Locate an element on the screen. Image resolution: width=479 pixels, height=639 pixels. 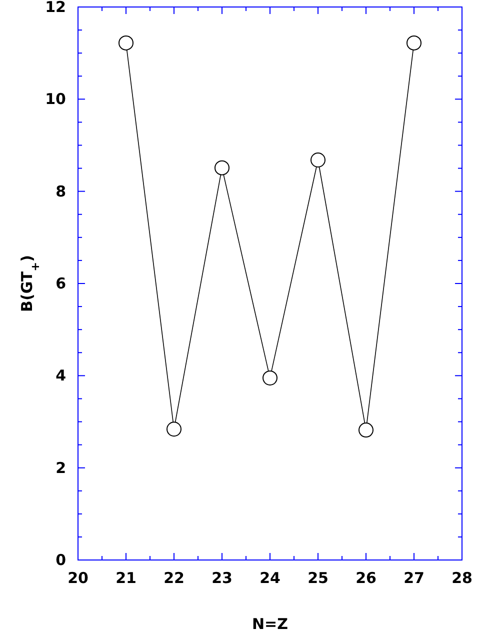
y-tick-label: 0 is located at coordinates (61, 560).